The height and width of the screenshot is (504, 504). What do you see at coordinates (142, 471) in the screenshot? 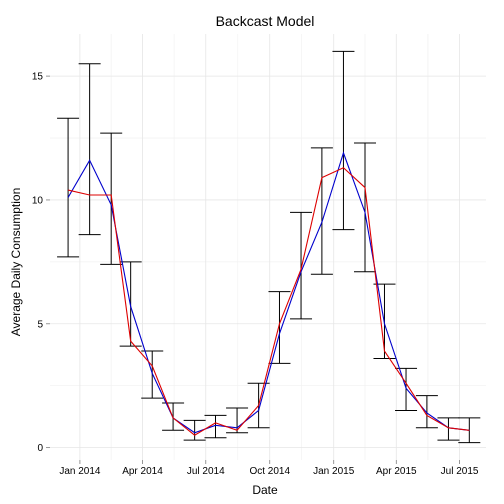
I see `x-tick-label: Apr 2014` at bounding box center [142, 471].